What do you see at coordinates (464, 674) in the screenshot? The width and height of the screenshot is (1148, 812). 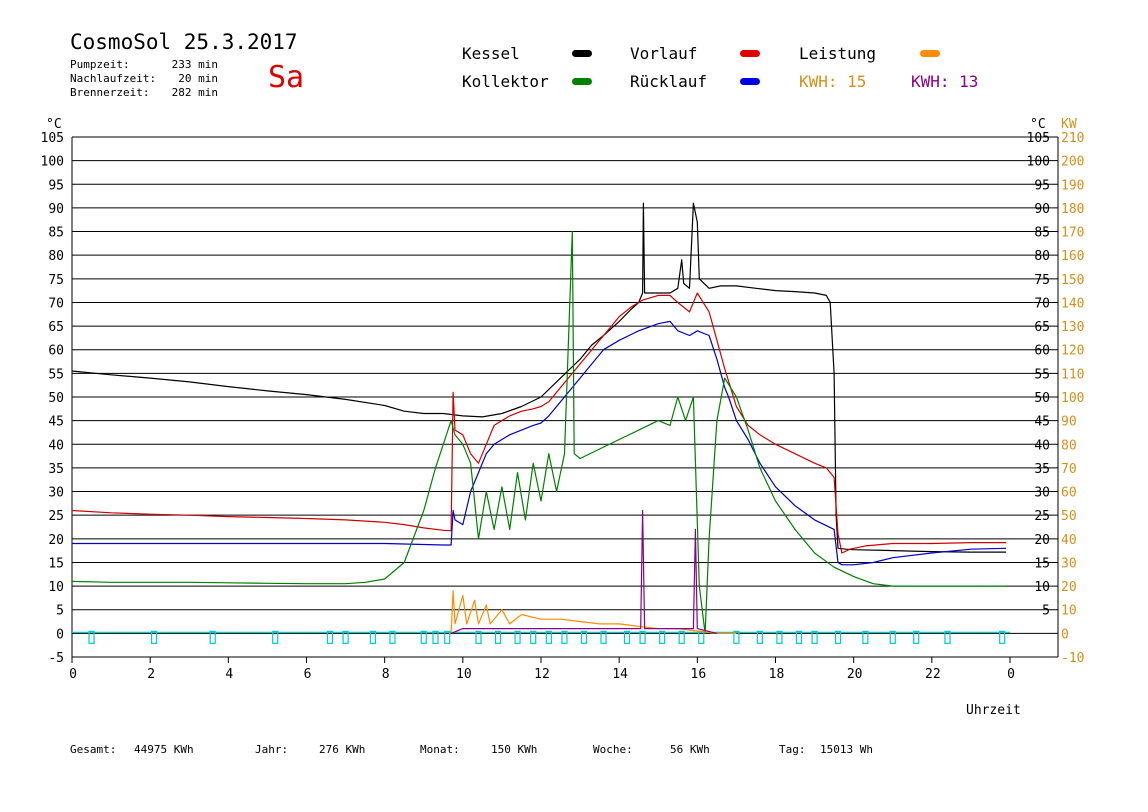 I see `x-tick-label: 10` at bounding box center [464, 674].